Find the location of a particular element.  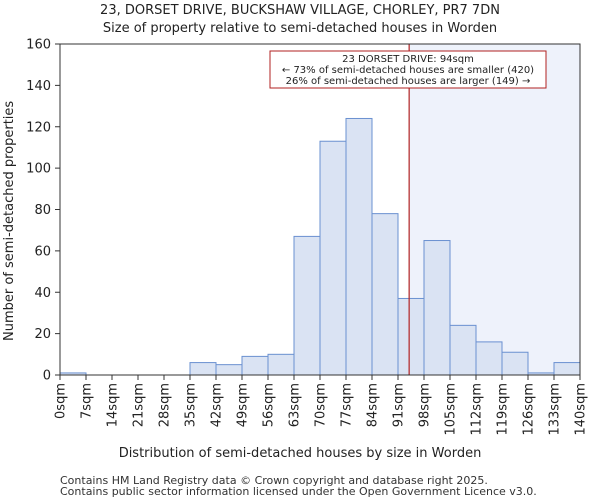

annotation-box is located at coordinates (408, 69).